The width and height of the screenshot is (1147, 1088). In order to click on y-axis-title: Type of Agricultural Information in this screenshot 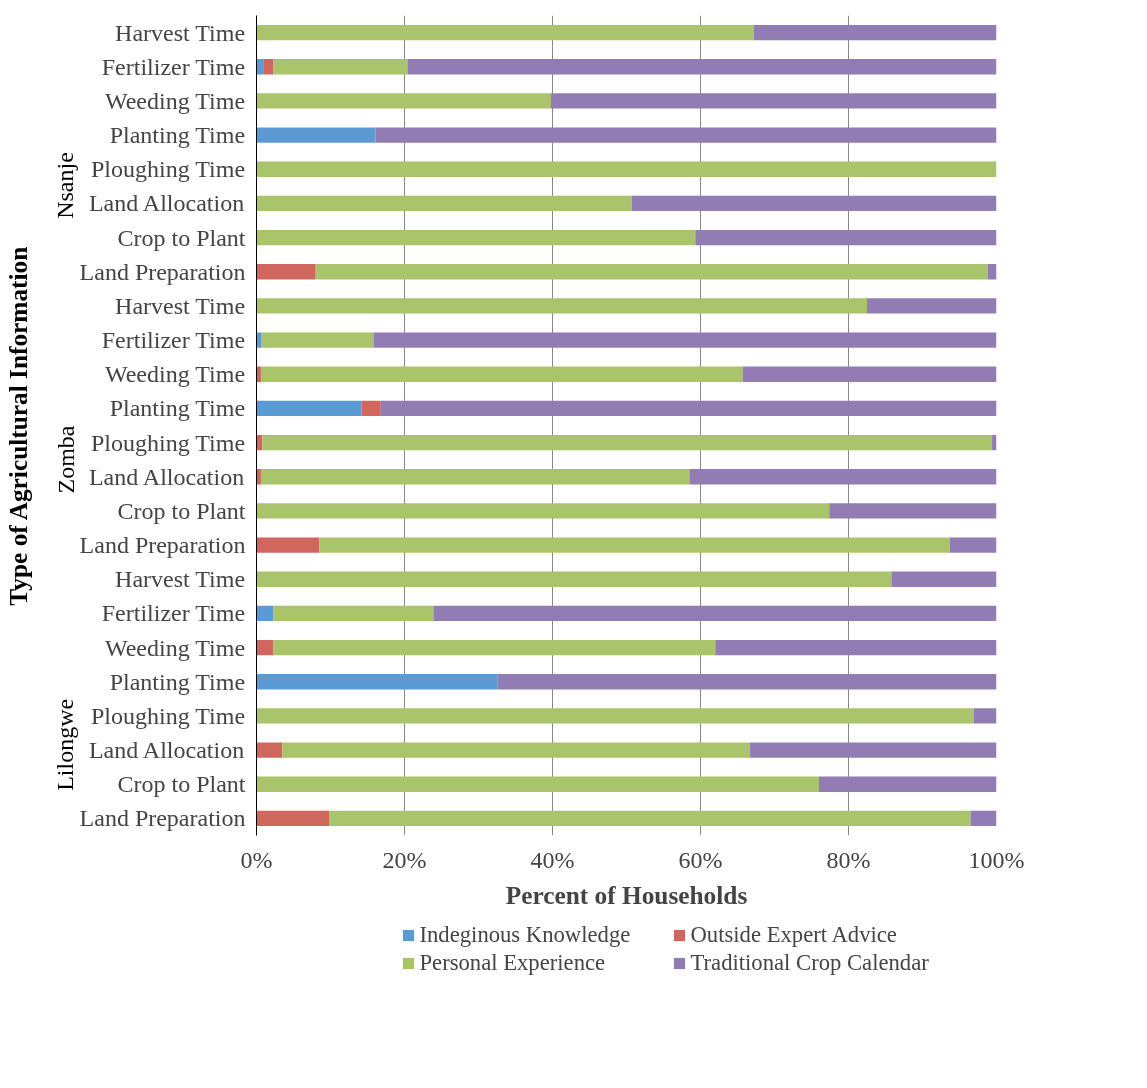, I will do `click(17, 426)`.